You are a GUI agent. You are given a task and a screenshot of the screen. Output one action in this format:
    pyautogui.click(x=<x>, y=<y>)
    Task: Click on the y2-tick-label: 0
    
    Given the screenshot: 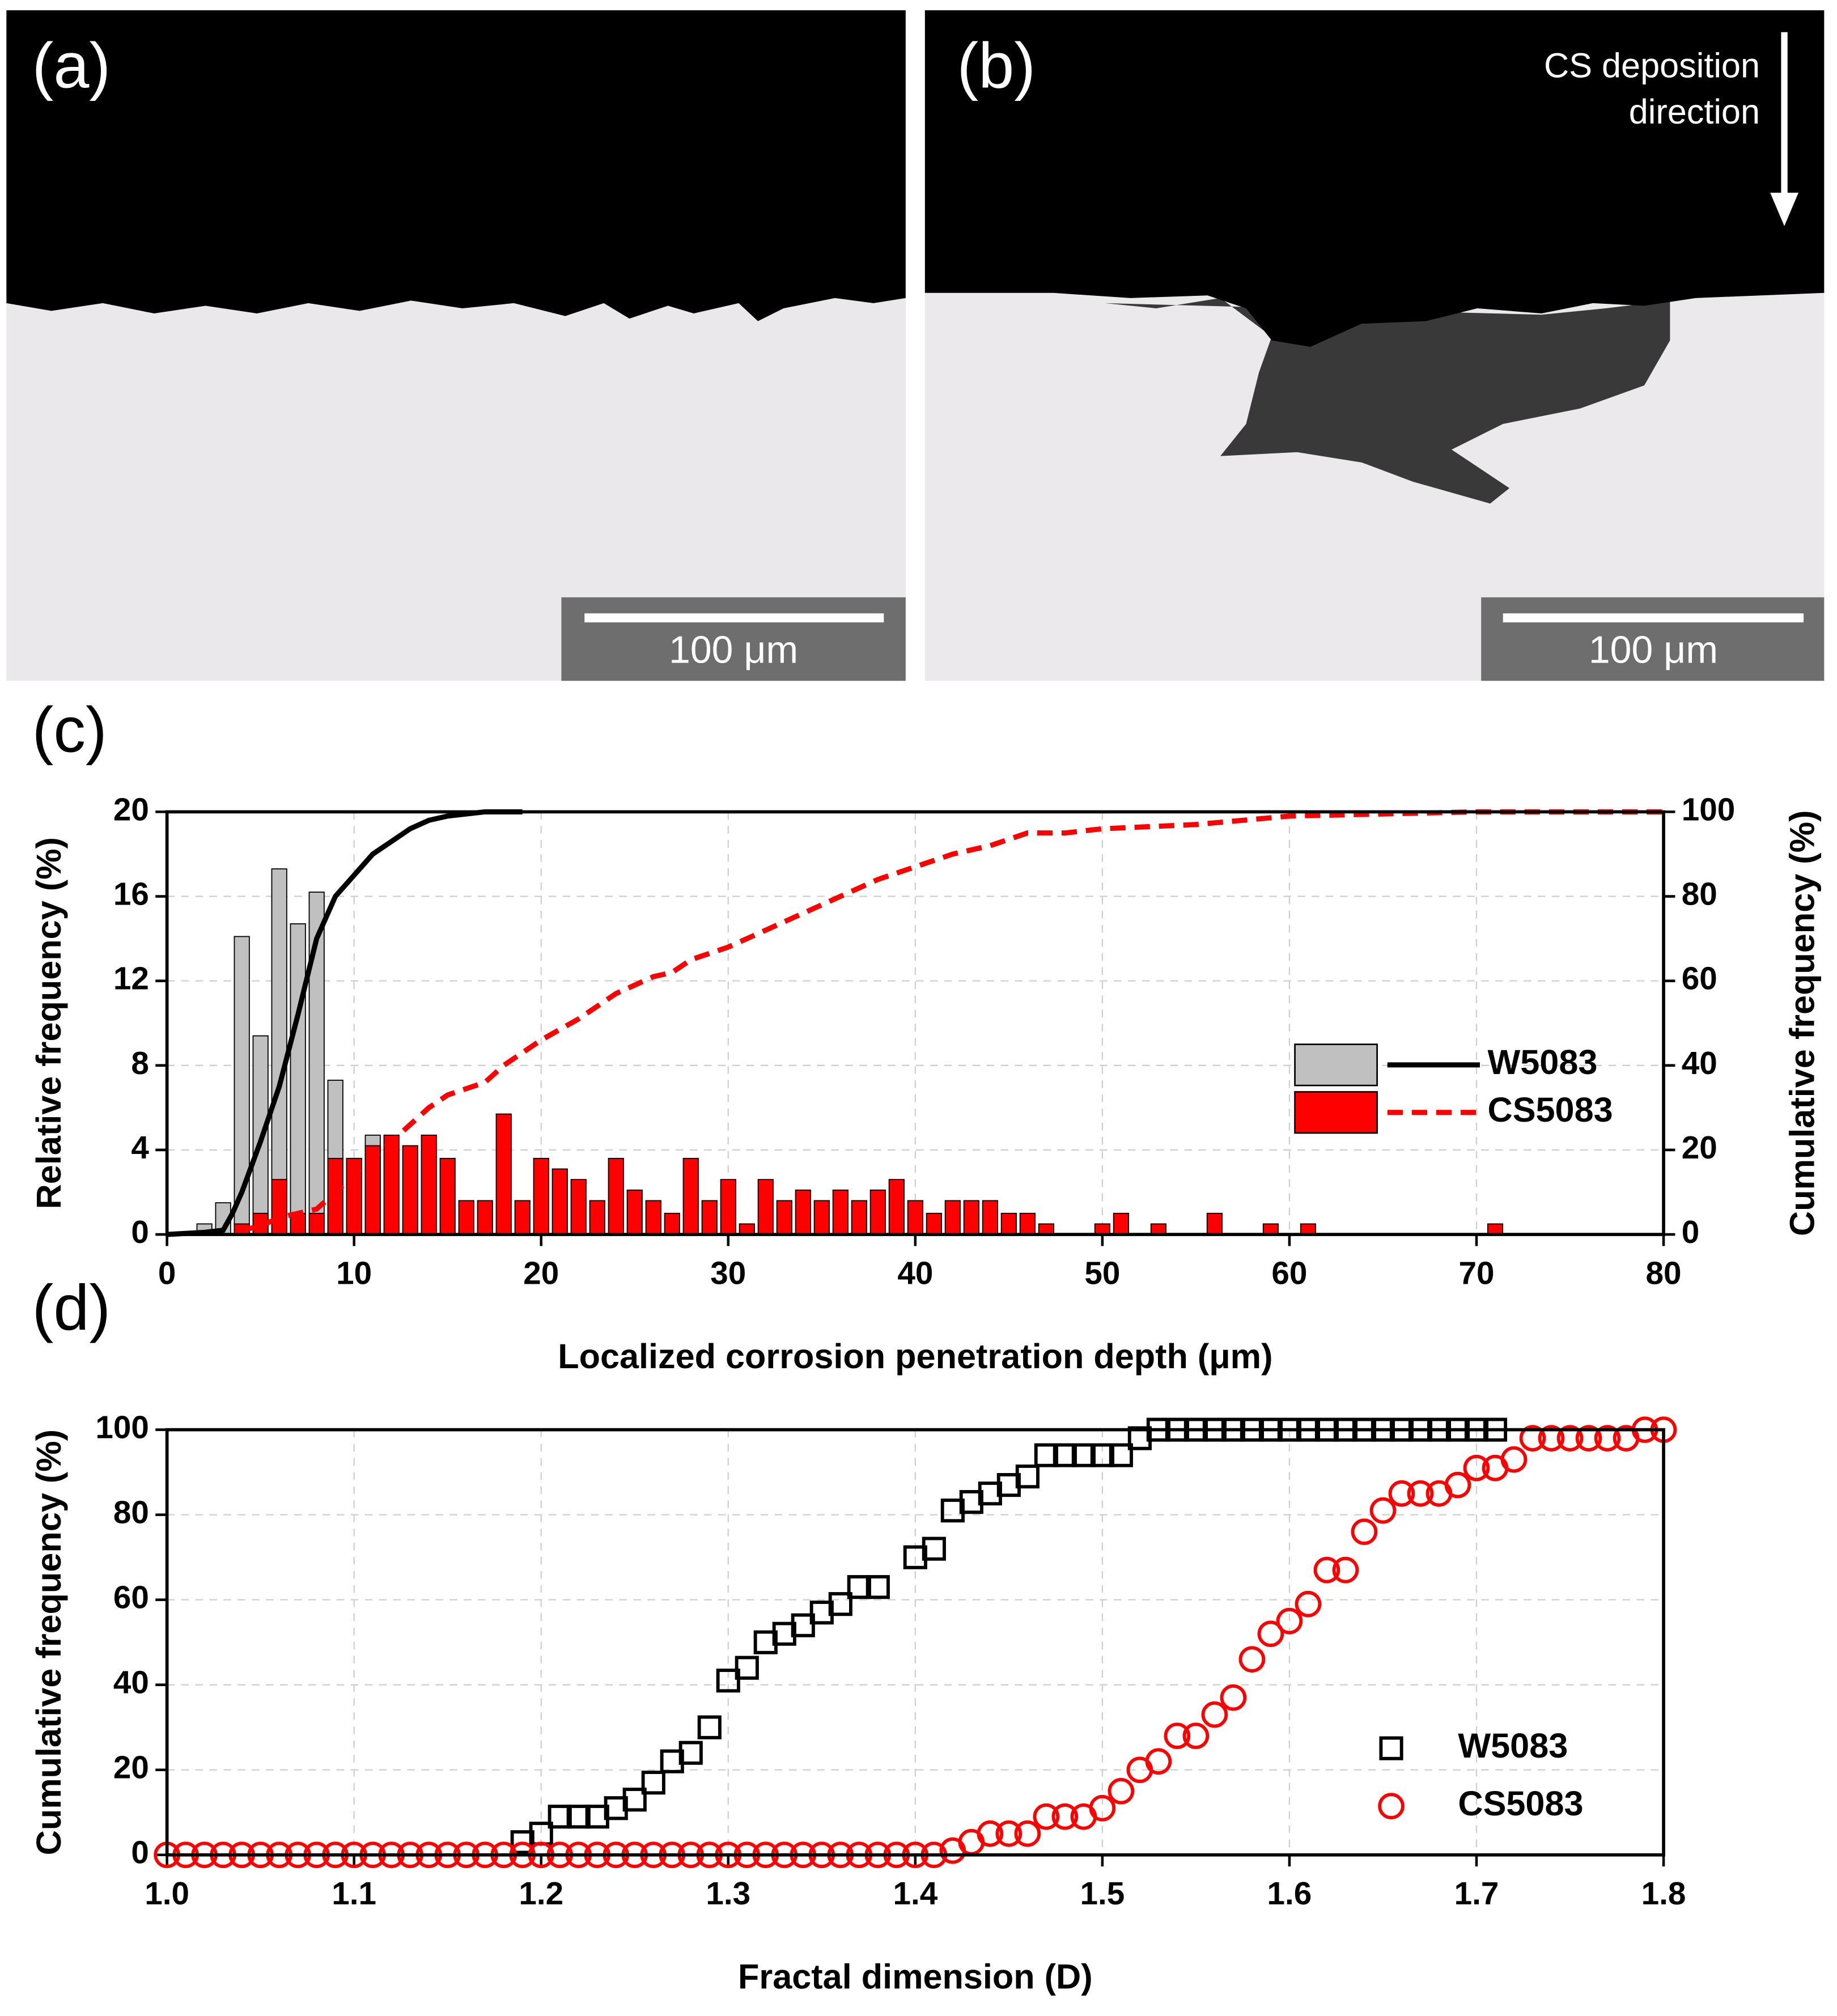 What is the action you would take?
    pyautogui.click(x=1691, y=1232)
    